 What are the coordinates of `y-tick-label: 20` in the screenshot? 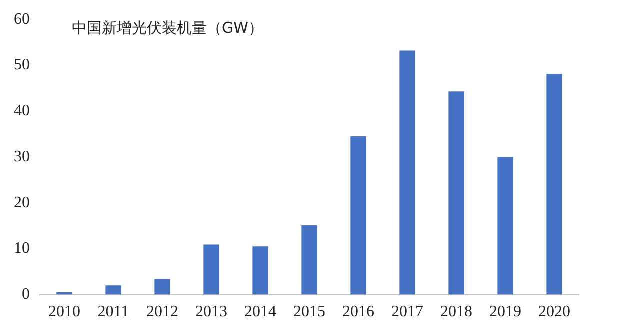 It's located at (22, 203).